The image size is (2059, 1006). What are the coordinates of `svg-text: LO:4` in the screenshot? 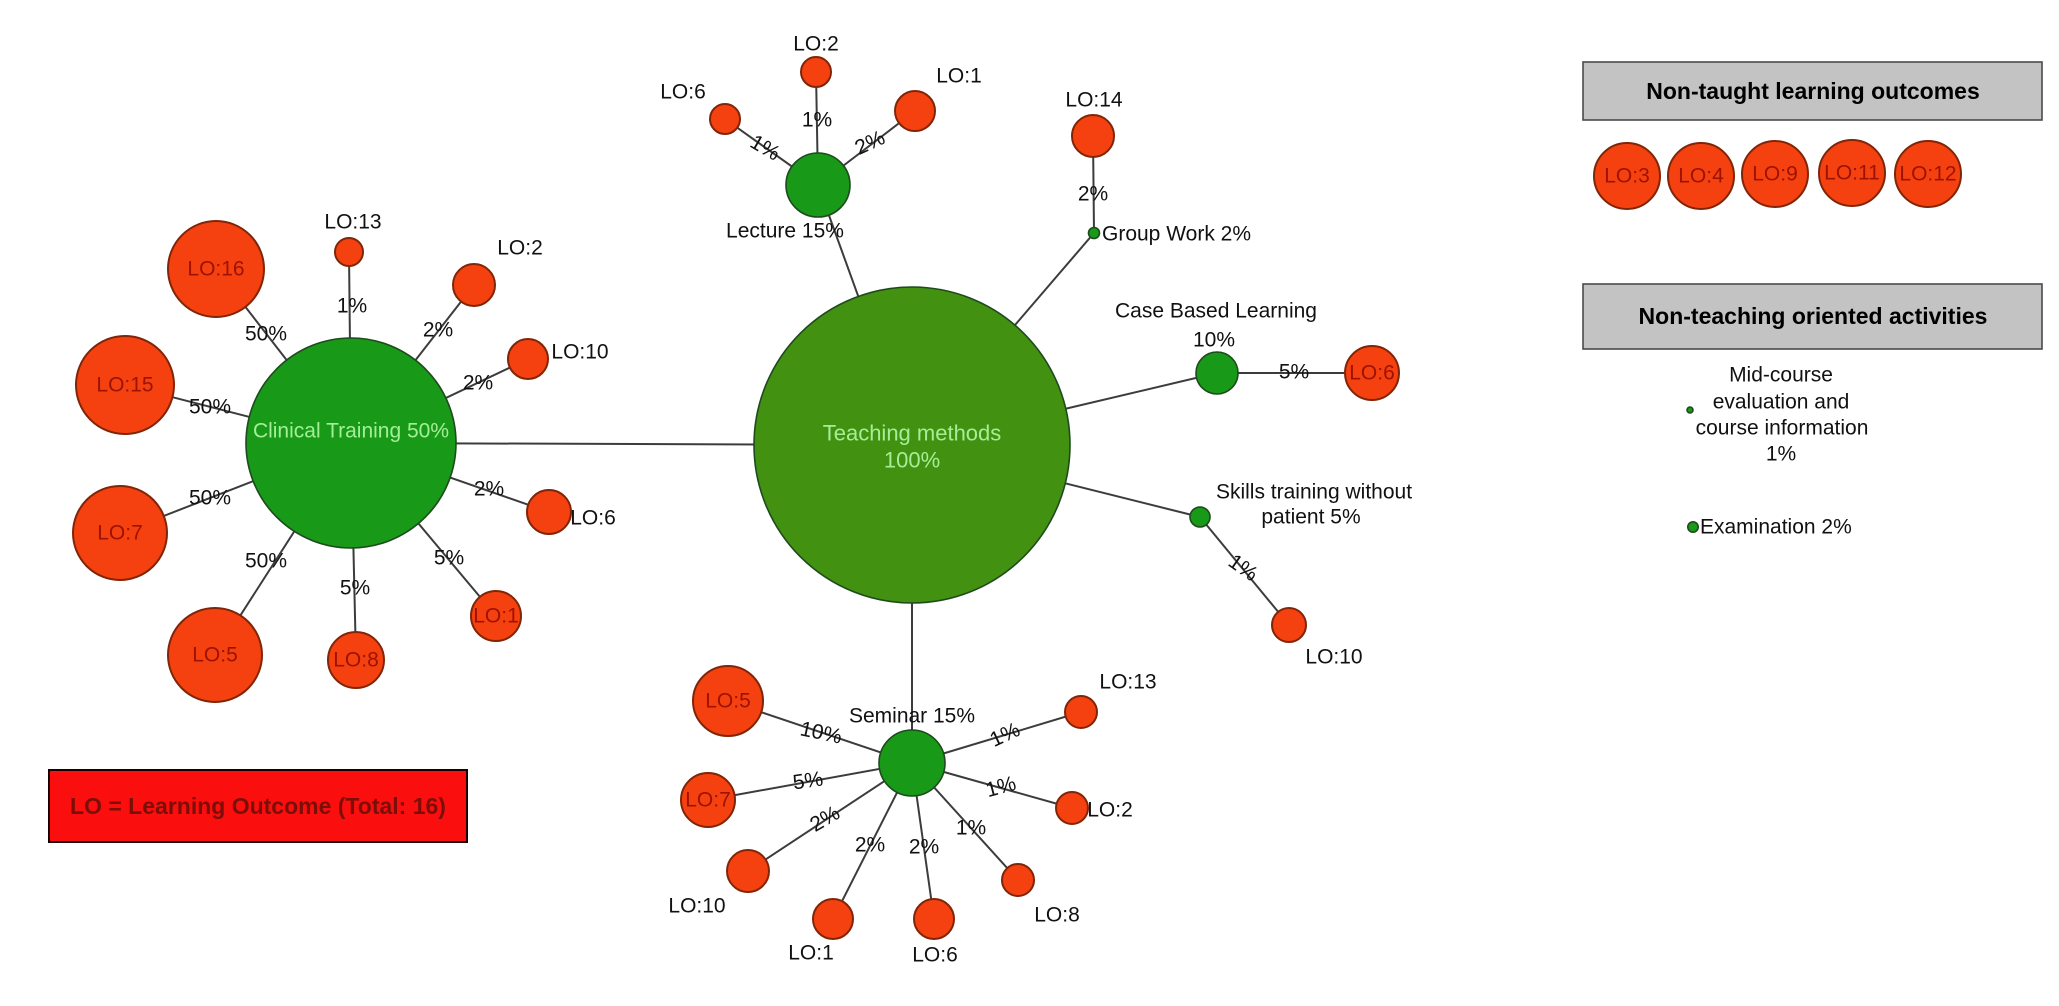 It's located at (1701, 176).